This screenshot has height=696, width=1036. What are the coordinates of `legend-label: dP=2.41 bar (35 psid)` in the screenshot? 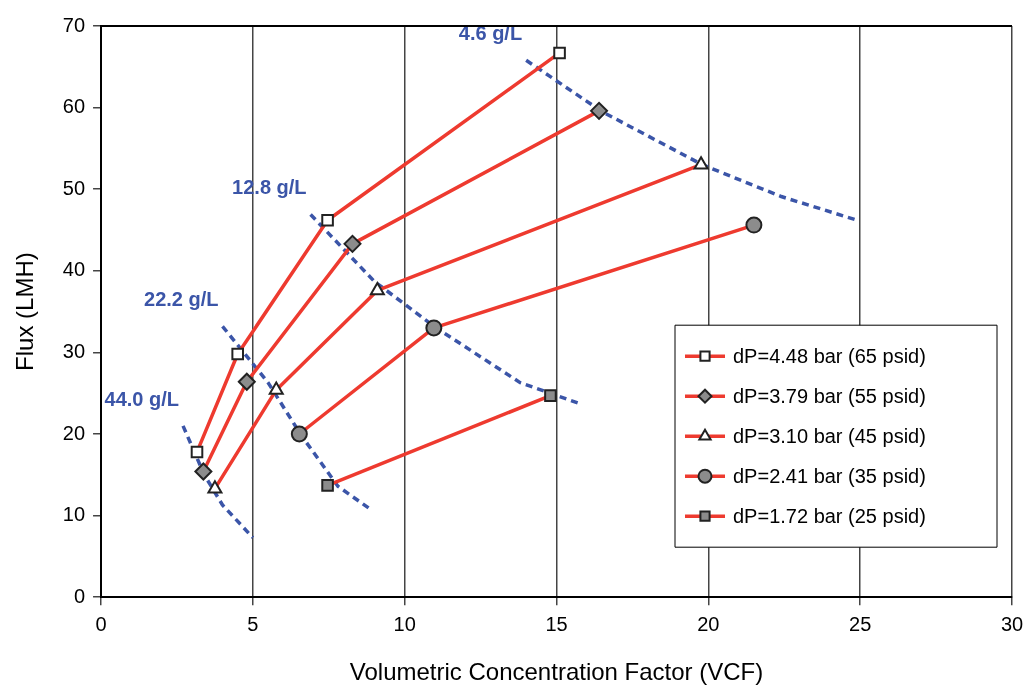 It's located at (829, 475).